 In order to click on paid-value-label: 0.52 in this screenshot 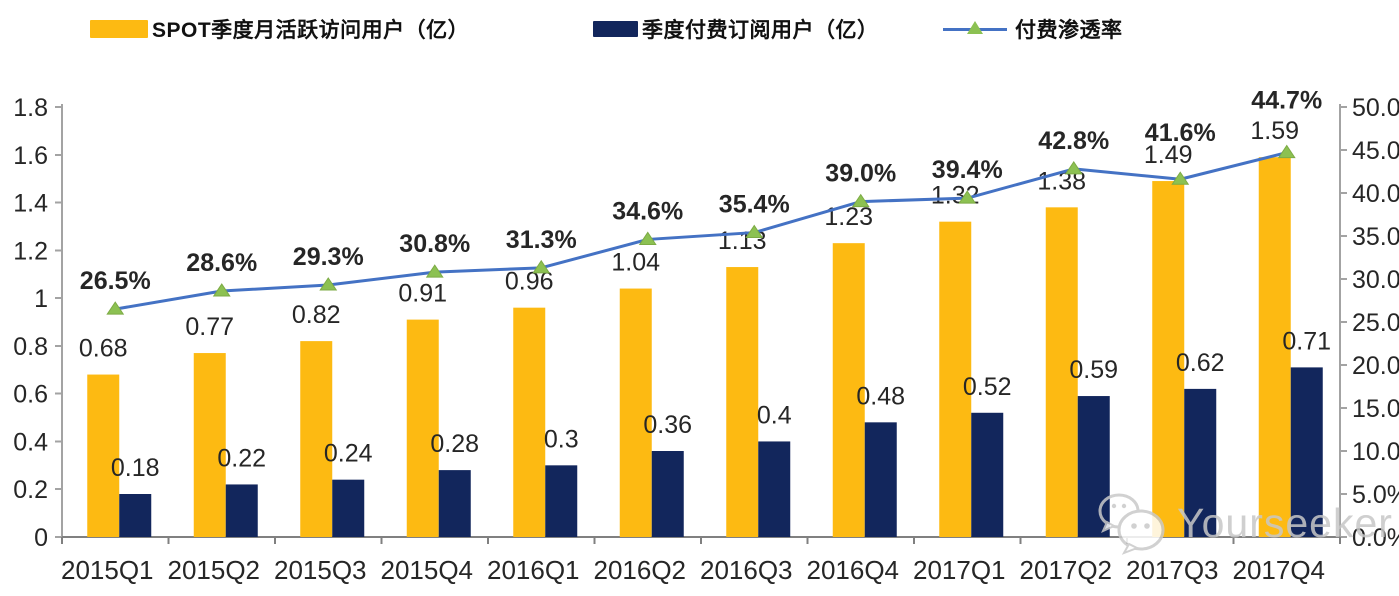, I will do `click(987, 387)`.